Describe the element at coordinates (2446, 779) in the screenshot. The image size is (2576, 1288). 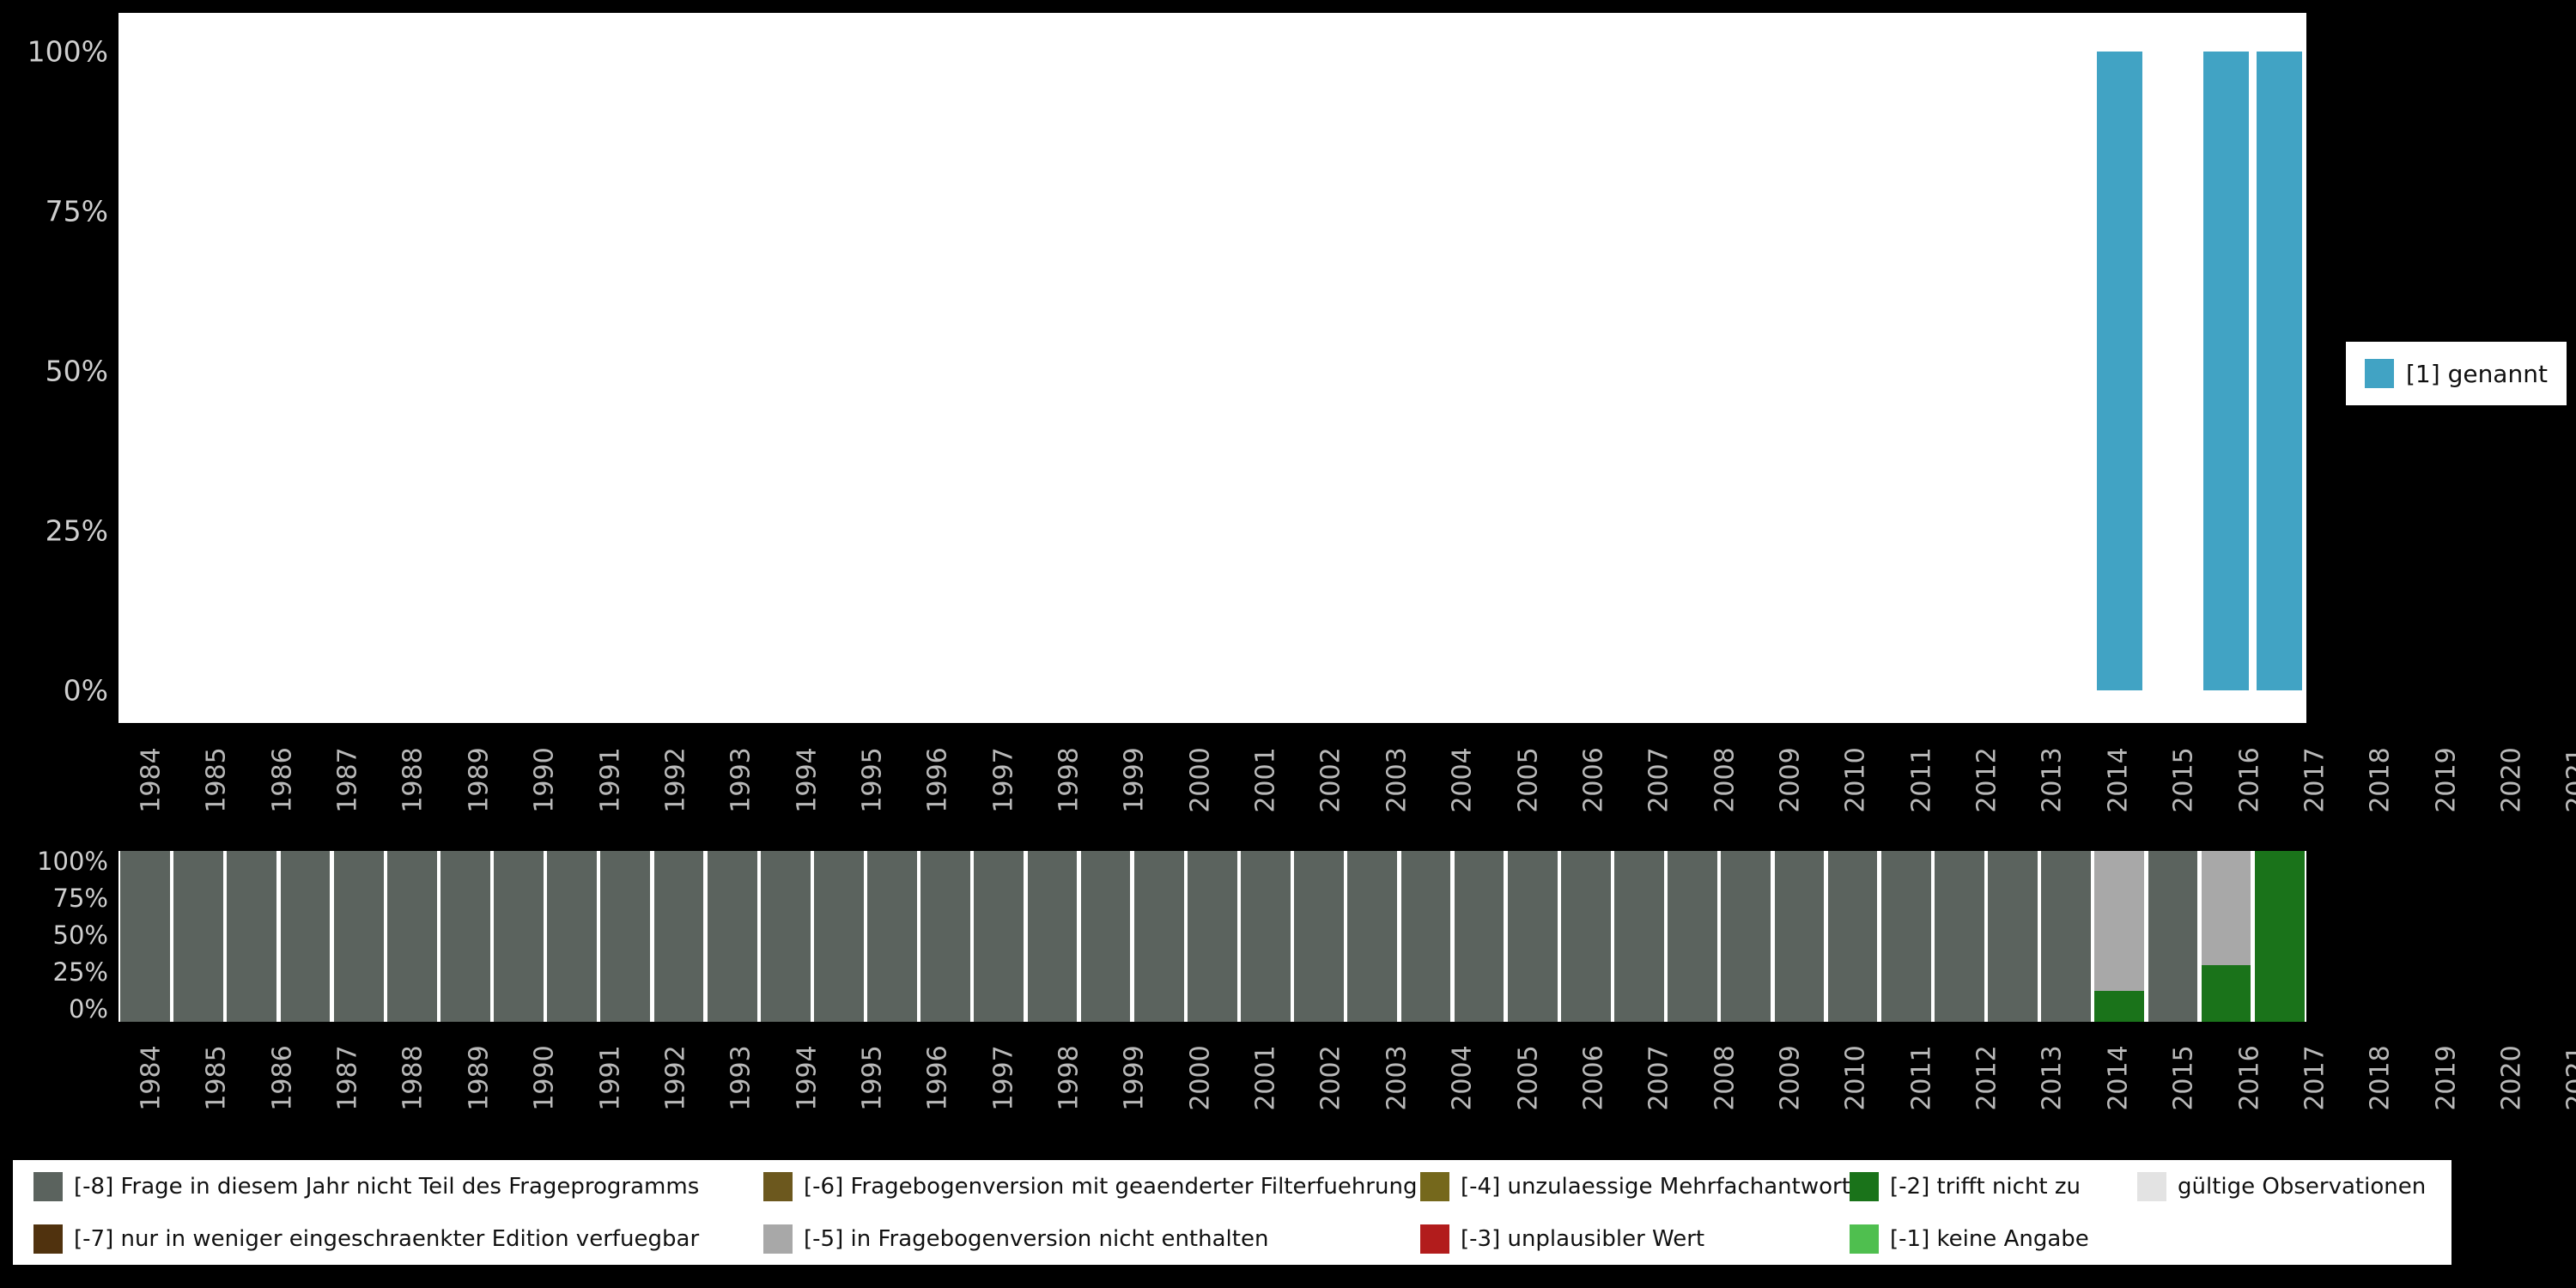
I see `x-tick-label-2019: 2019` at that location.